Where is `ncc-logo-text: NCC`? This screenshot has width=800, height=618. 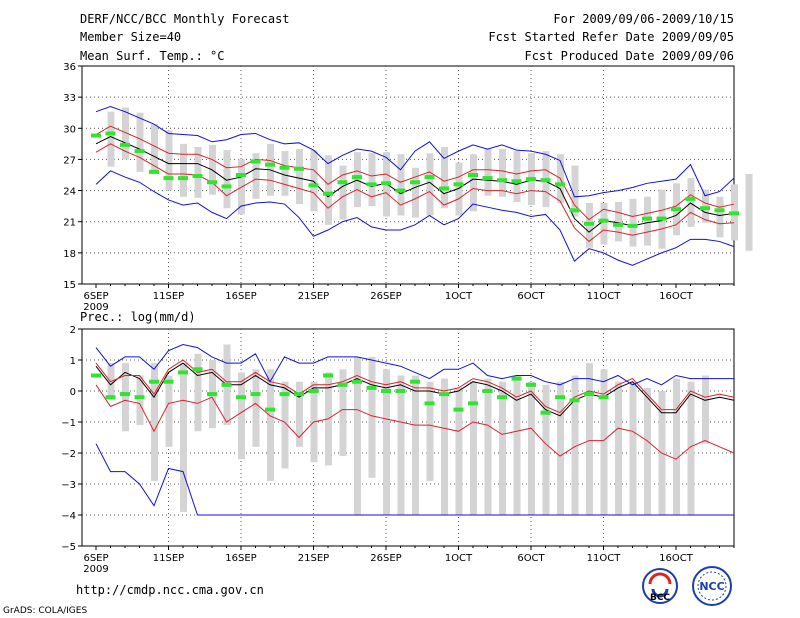 ncc-logo-text: NCC is located at coordinates (711, 586).